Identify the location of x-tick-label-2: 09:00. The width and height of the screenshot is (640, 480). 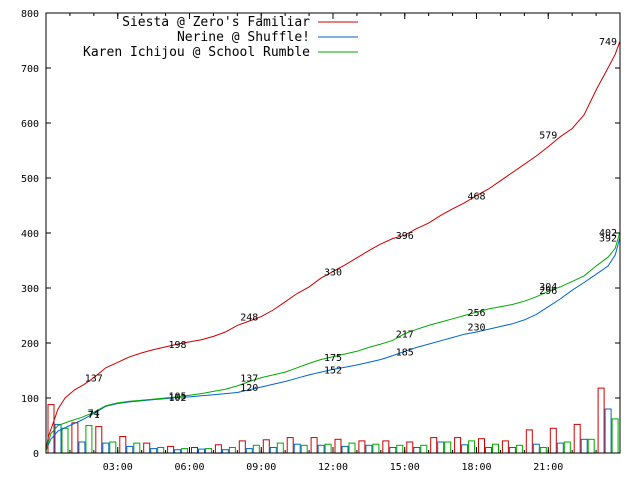
(261, 467).